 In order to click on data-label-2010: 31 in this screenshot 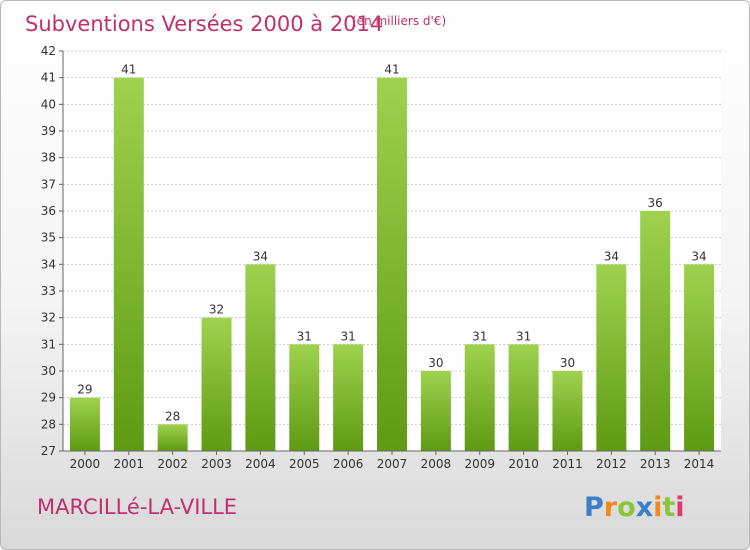, I will do `click(523, 336)`.